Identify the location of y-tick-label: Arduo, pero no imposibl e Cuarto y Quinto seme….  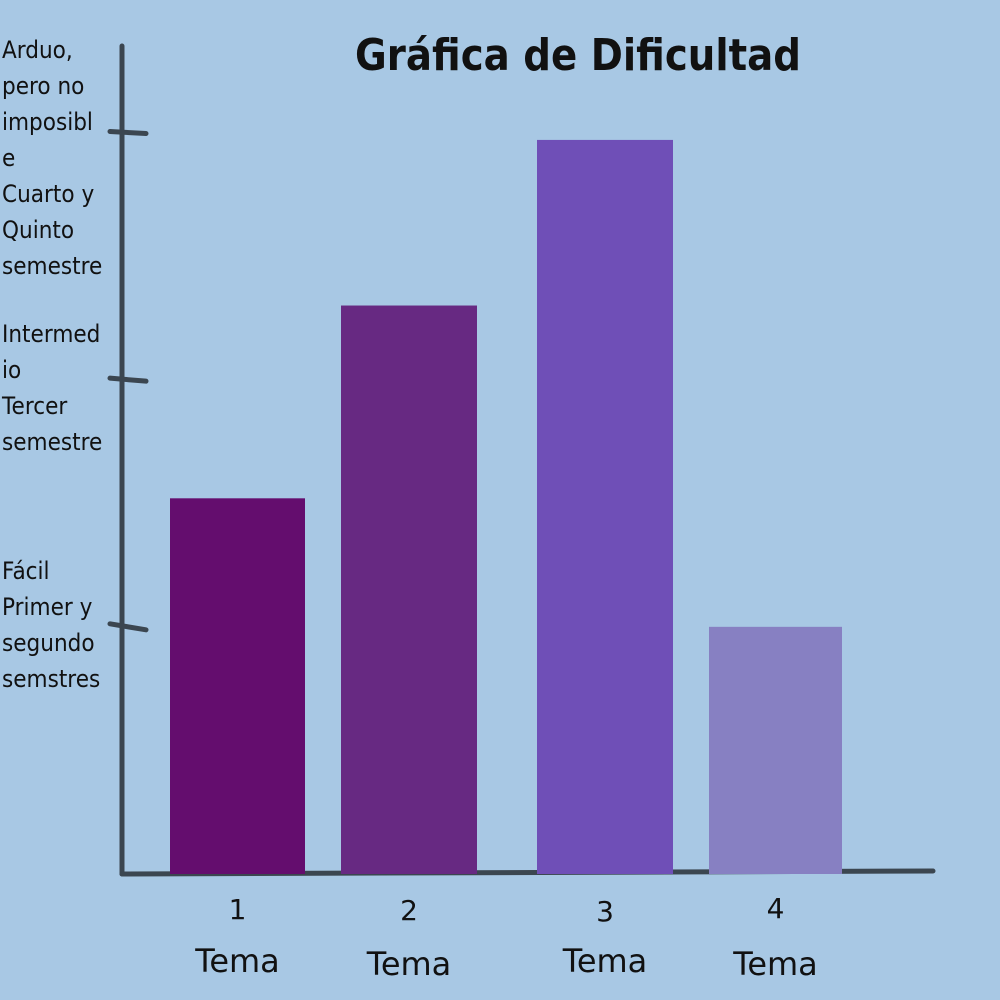
(56, 158).